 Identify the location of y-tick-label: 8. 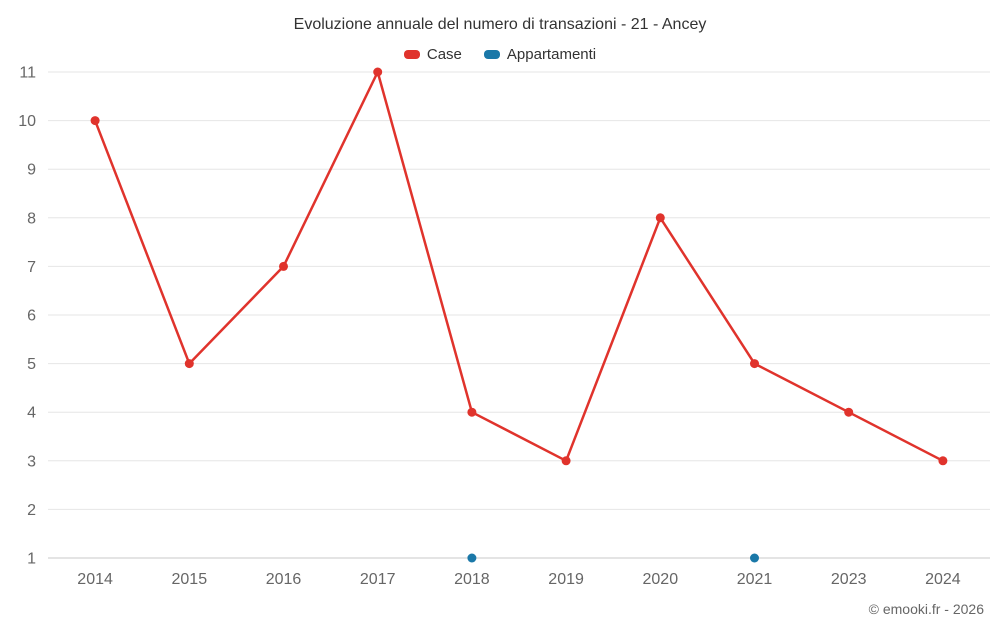
(31, 218).